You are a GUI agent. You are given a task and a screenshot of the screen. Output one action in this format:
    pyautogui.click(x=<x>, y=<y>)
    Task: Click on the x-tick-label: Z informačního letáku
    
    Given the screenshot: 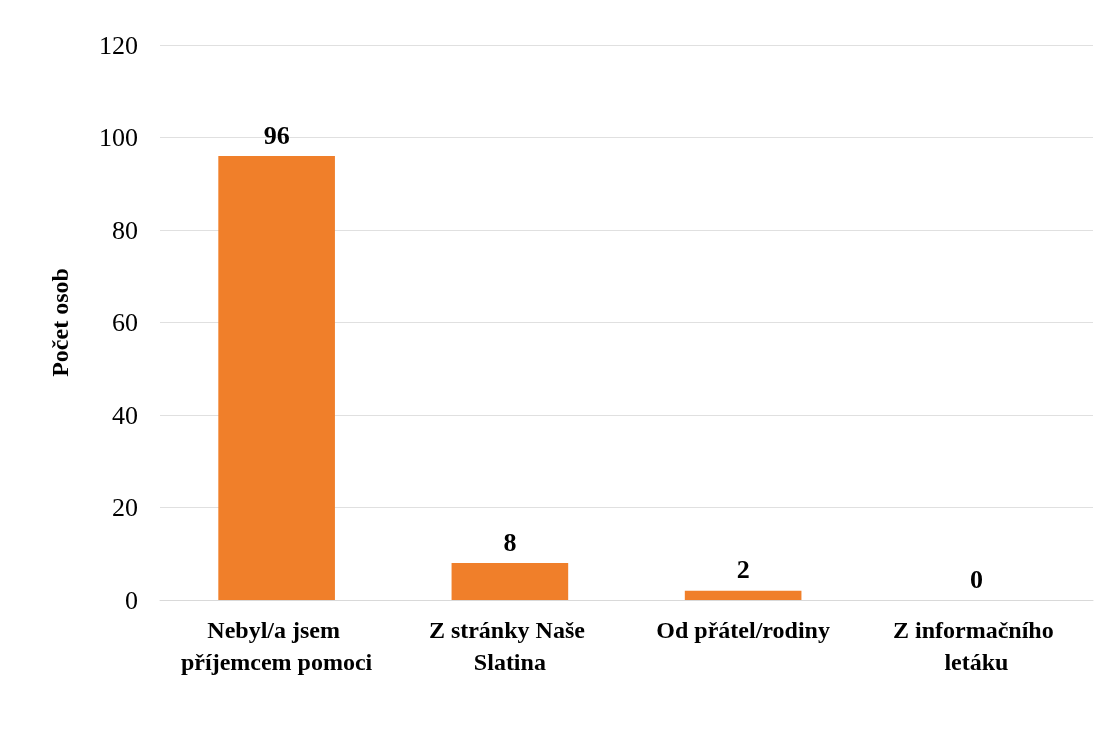 What is the action you would take?
    pyautogui.click(x=976, y=646)
    